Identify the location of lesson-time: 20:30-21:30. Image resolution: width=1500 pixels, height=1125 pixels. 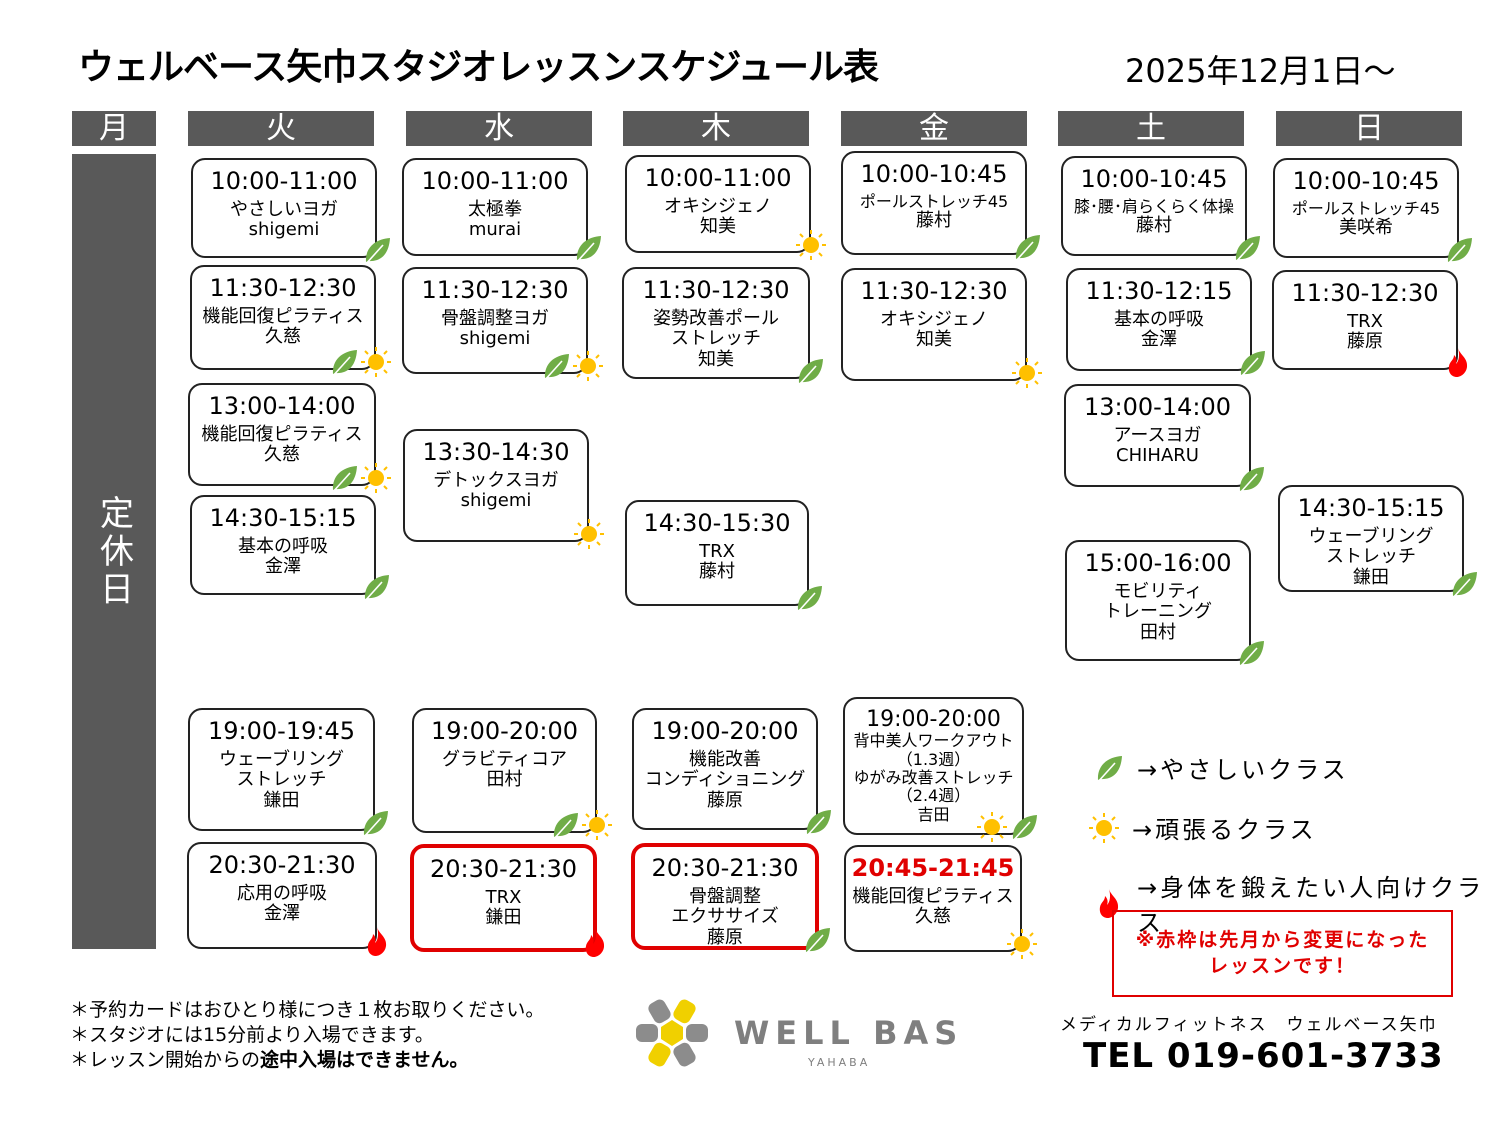
(282, 865).